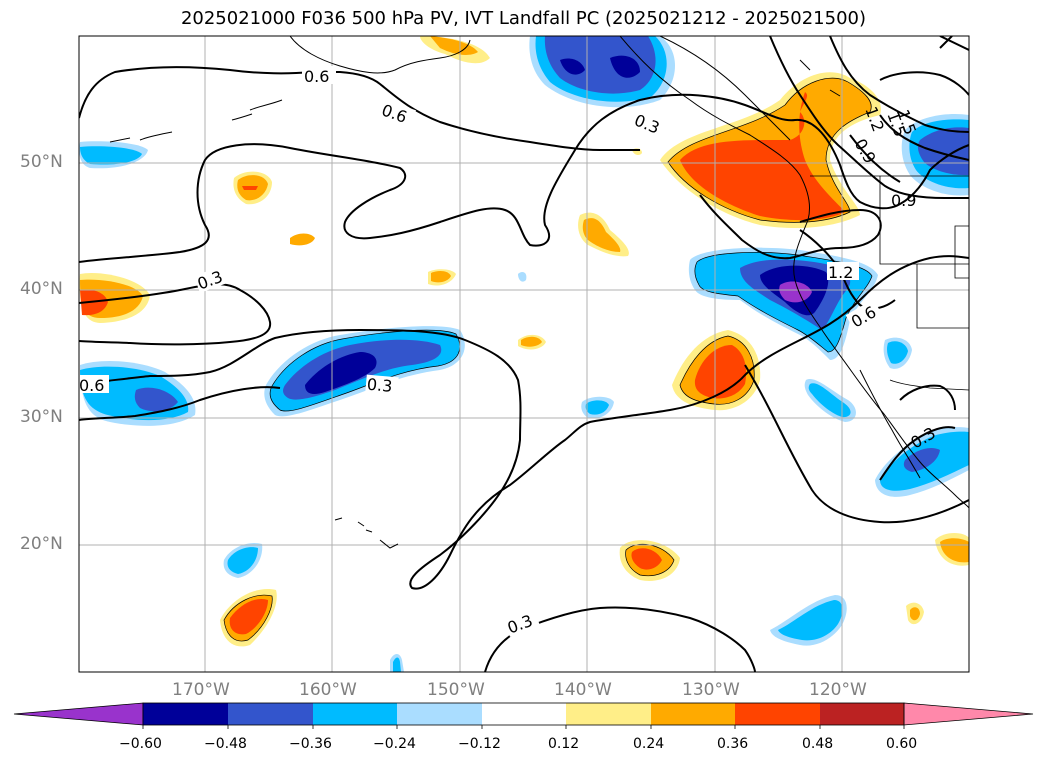 This screenshot has width=1047, height=765. I want to click on colorbar-tick-label: 0.48, so click(818, 744).